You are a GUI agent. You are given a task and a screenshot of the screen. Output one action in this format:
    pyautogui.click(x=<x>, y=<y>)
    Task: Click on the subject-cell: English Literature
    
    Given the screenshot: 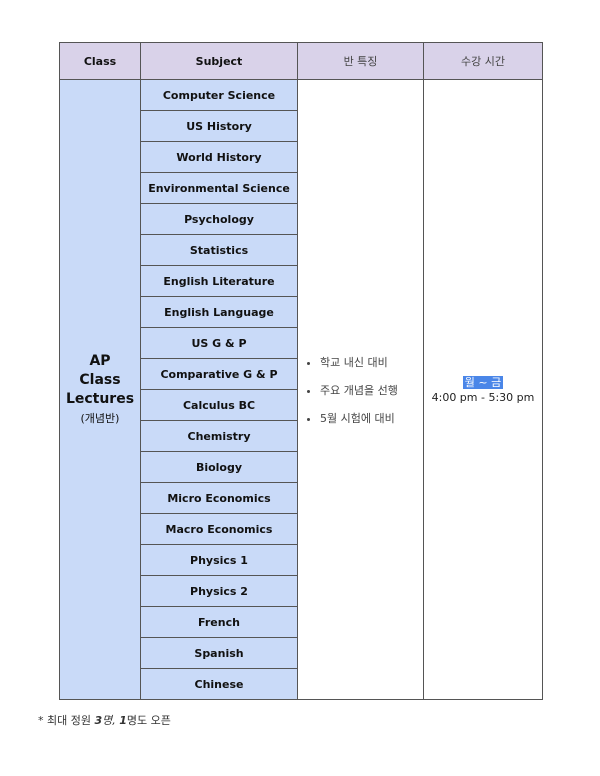 What is the action you would take?
    pyautogui.click(x=219, y=281)
    